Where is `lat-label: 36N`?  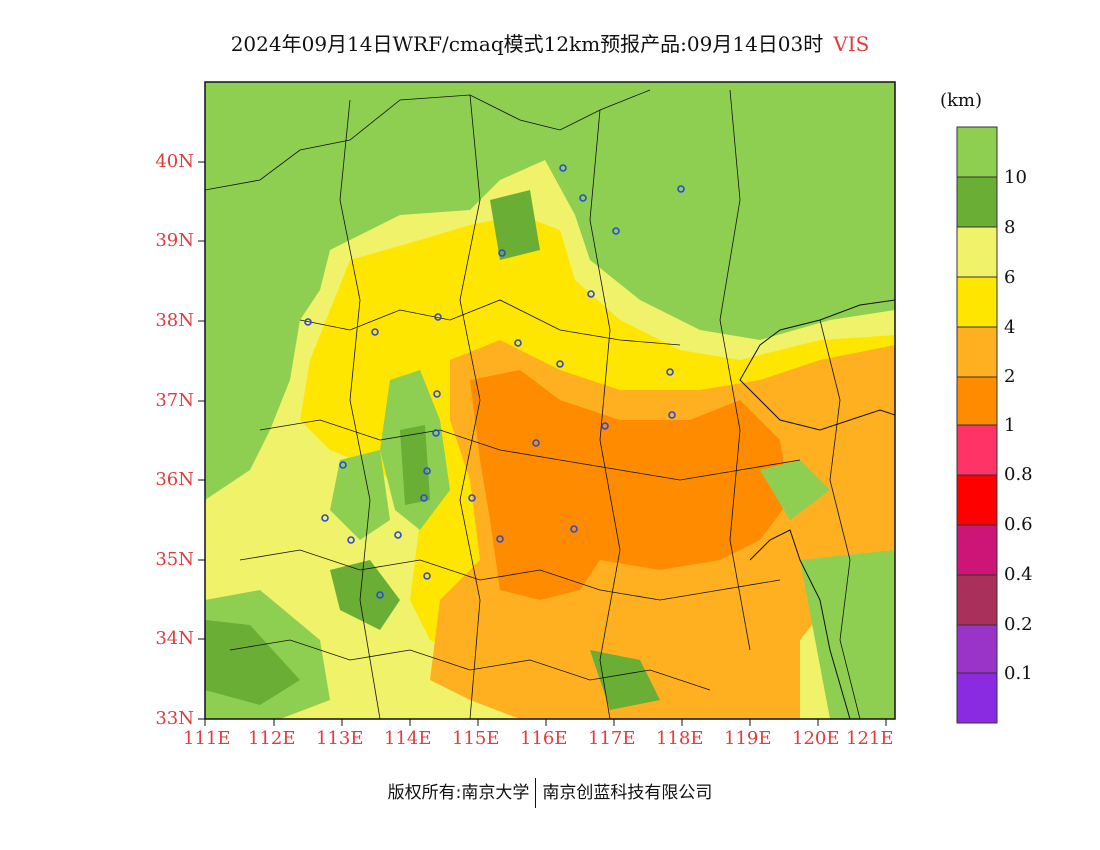 lat-label: 36N is located at coordinates (174, 479).